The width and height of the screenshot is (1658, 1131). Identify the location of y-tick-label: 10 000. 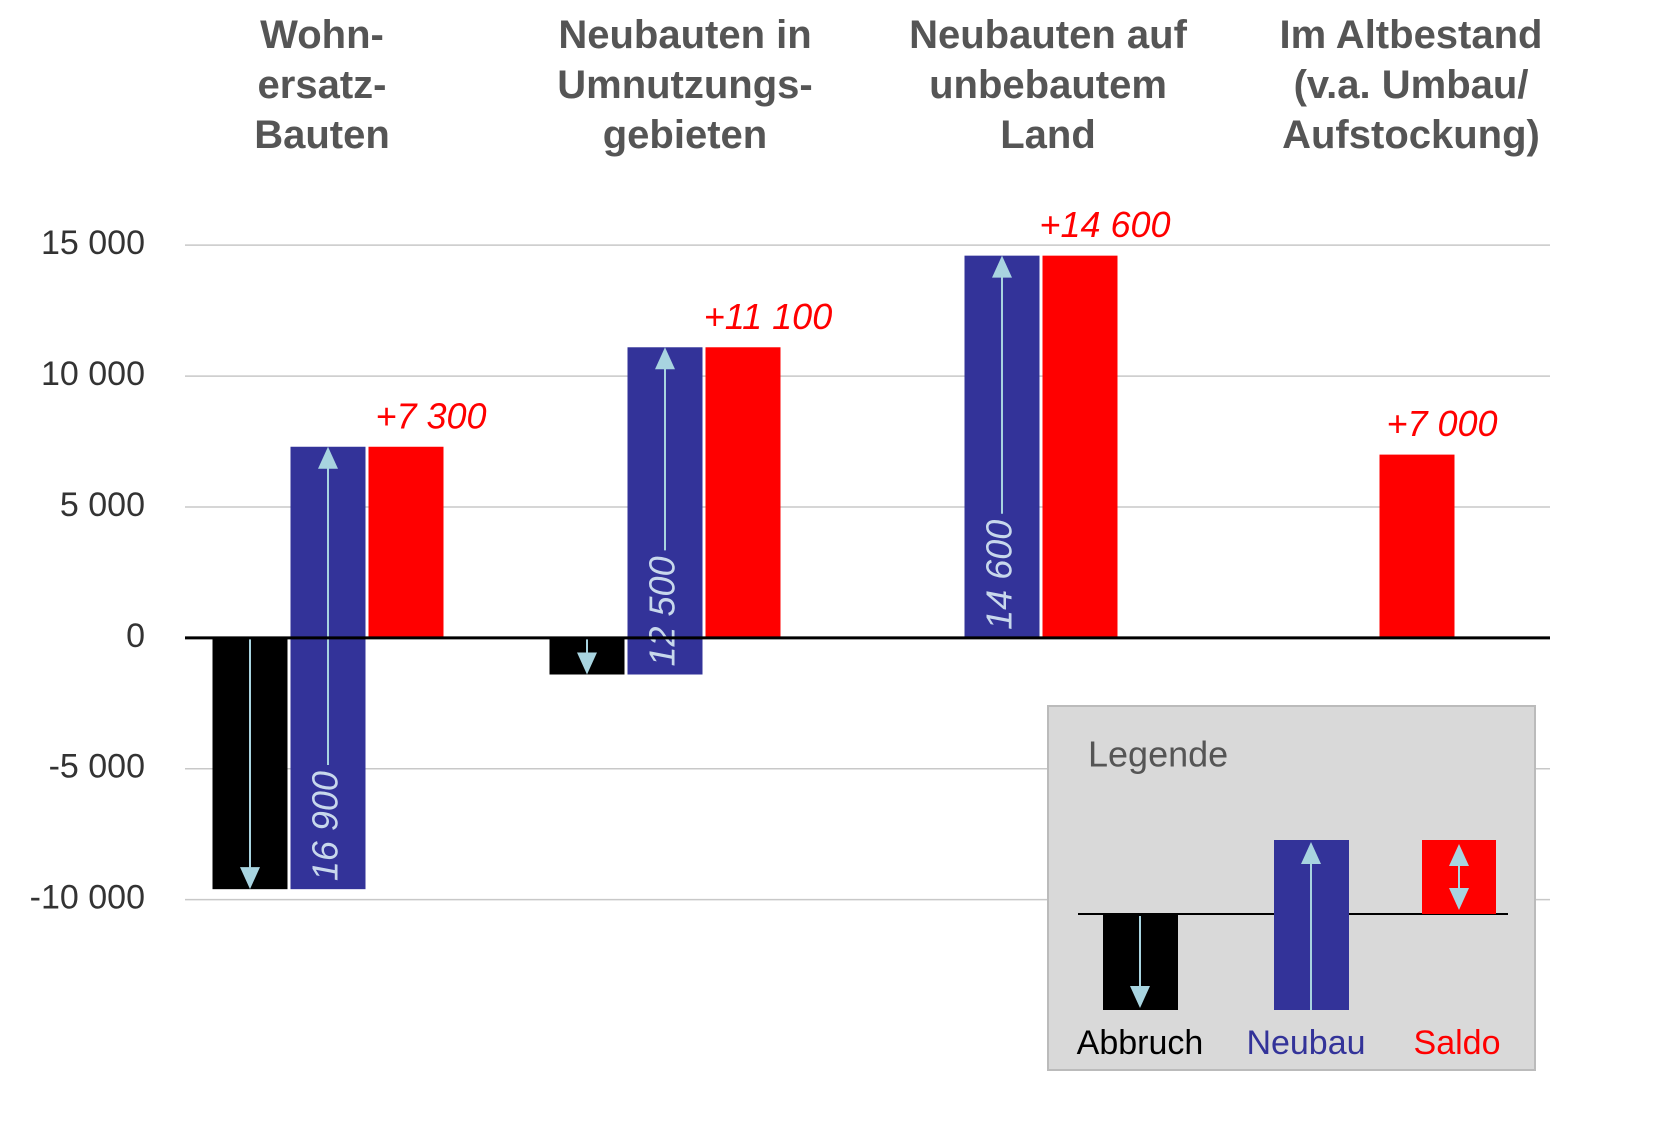
(93, 374).